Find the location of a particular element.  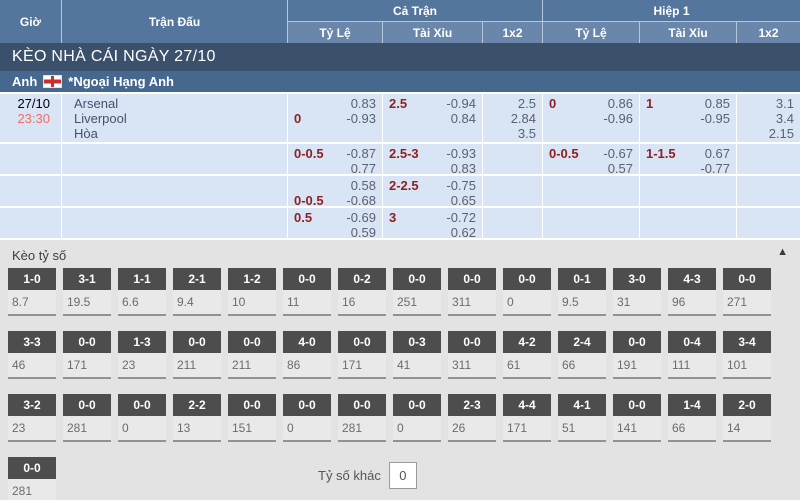

score-box: 0-0 271 is located at coordinates (747, 293).